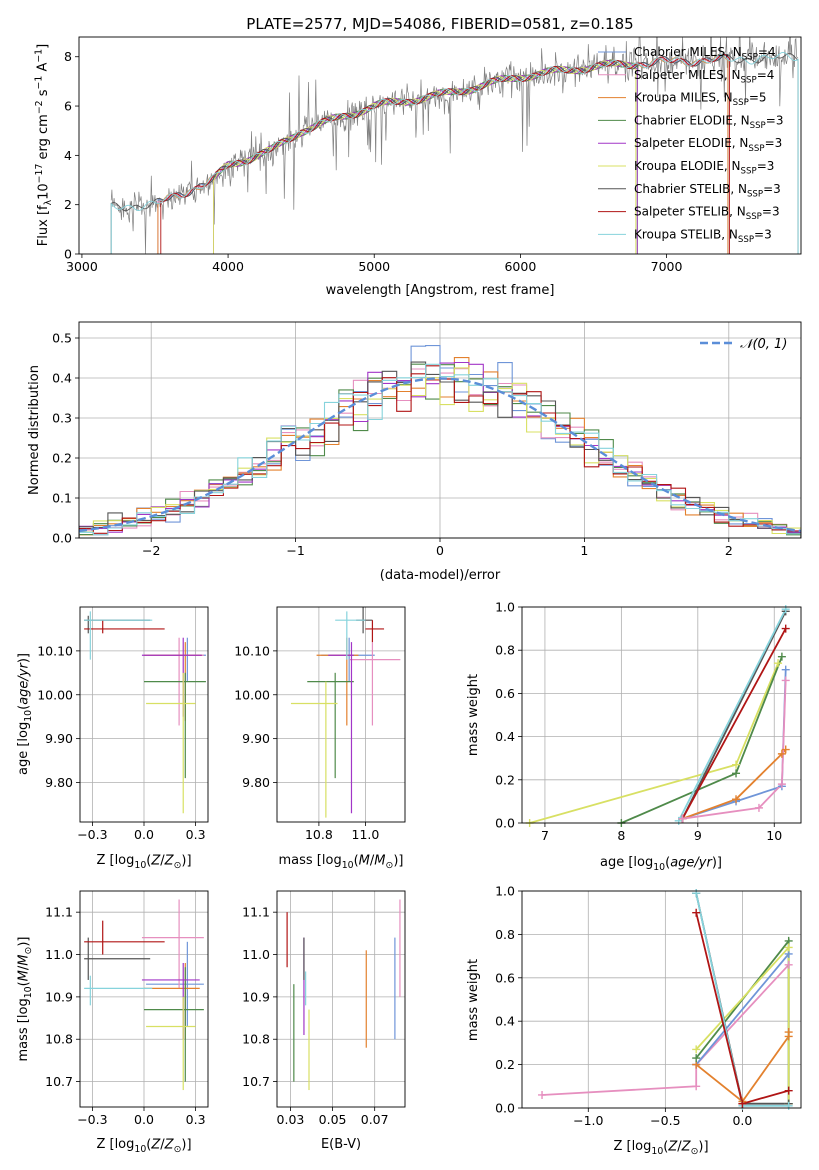 This screenshot has height=1170, width=819. What do you see at coordinates (734, 750) in the screenshot?
I see `weight-line-salpeter_miles` at bounding box center [734, 750].